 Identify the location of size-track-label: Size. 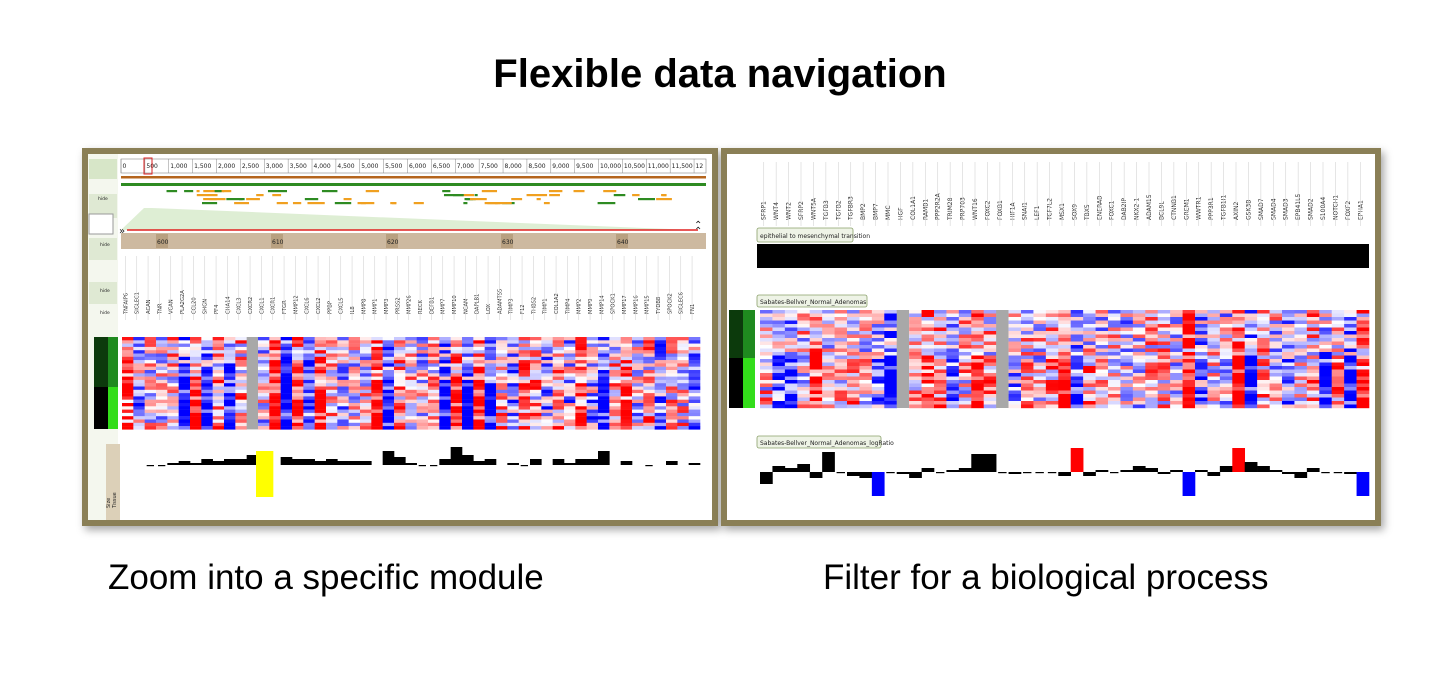
(109, 503).